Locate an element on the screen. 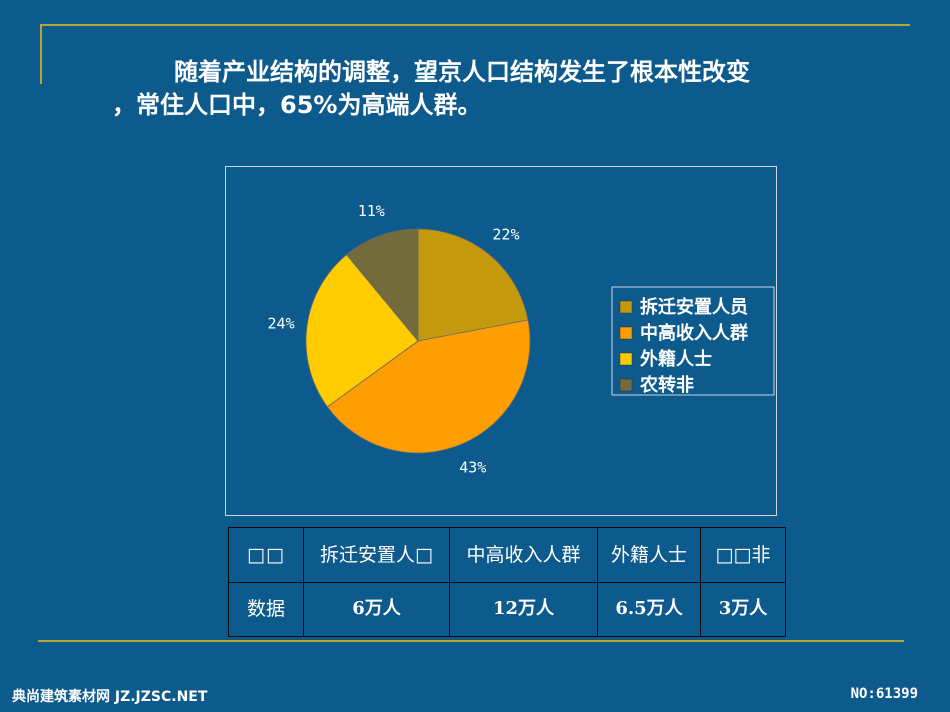  table-header-row: □□ 拆迁安置人□ 中高收入人群 外籍人士 □□非 is located at coordinates (507, 555).